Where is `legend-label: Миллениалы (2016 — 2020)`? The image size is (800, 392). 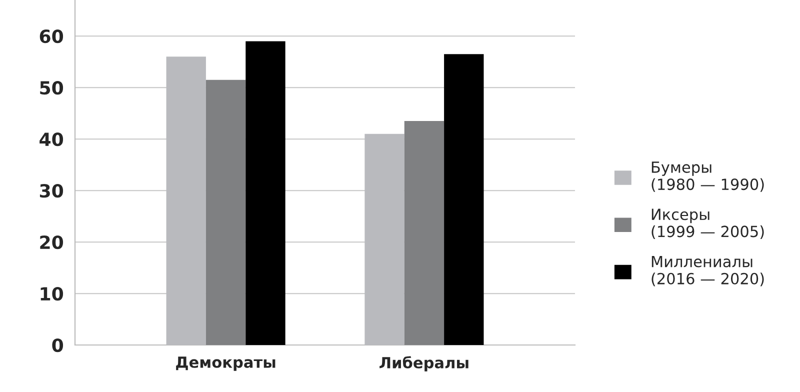
legend-label: Миллениалы (2016 — 2020) is located at coordinates (708, 271).